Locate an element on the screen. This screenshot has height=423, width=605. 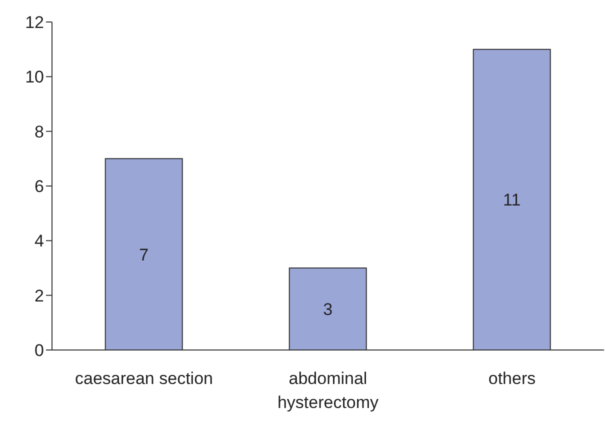
y-tick-label: 10 is located at coordinates (34, 77).